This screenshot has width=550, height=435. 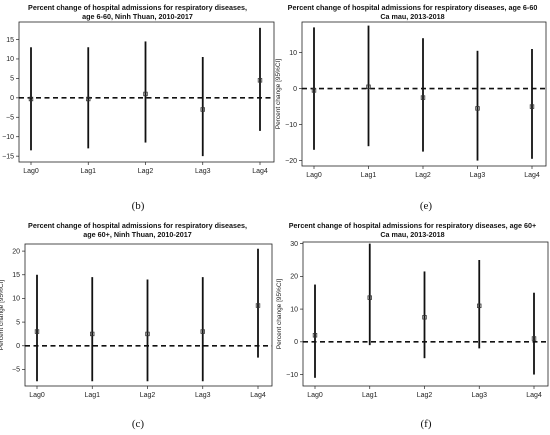 What do you see at coordinates (8, 156) in the screenshot?
I see `y-tick-label: −15` at bounding box center [8, 156].